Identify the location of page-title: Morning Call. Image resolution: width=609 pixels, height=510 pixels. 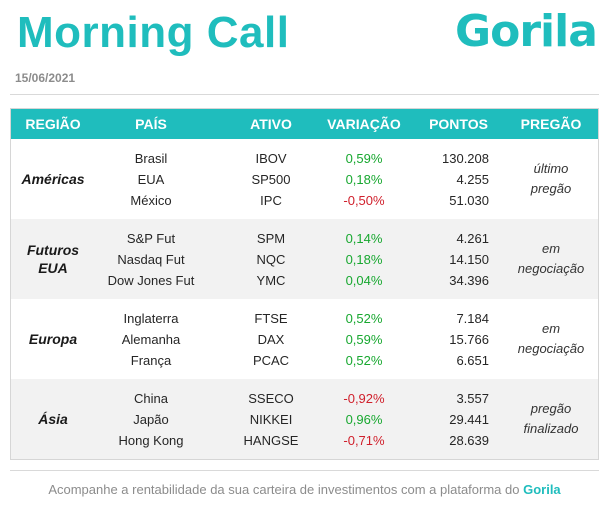
(153, 32).